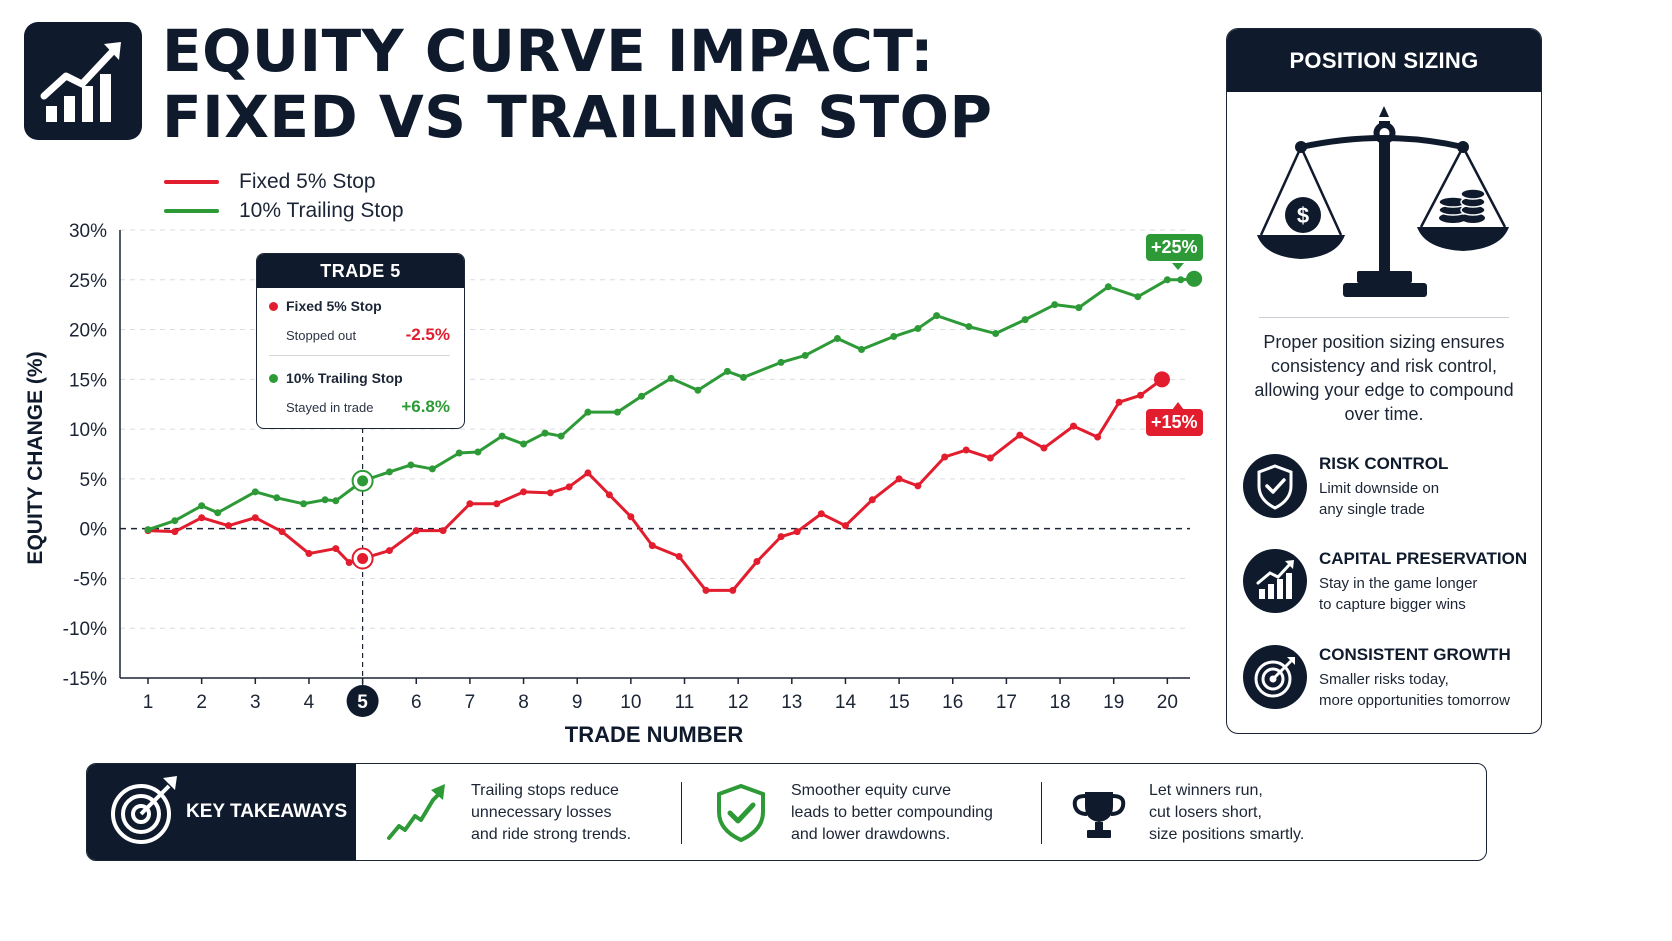 The width and height of the screenshot is (1672, 941). I want to click on logo-badge, so click(83, 81).